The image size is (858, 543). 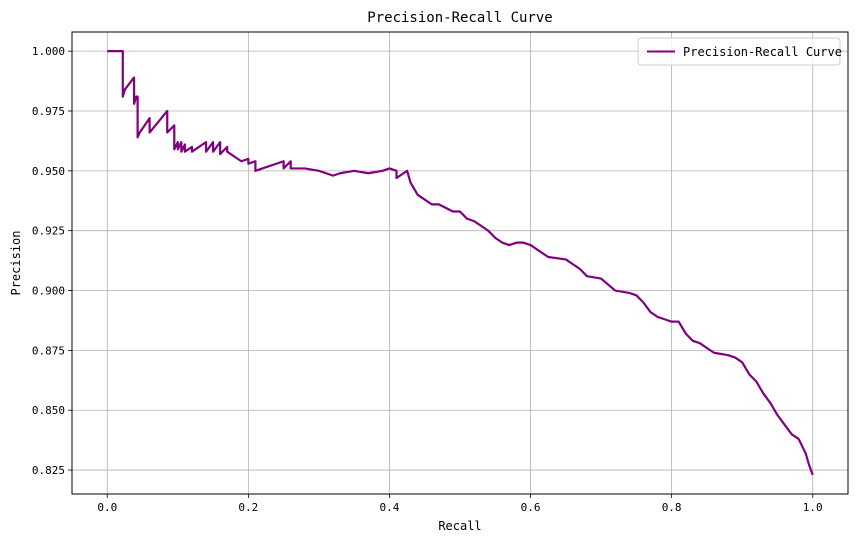 What do you see at coordinates (390, 507) in the screenshot?
I see `x-tick-label: 0.4` at bounding box center [390, 507].